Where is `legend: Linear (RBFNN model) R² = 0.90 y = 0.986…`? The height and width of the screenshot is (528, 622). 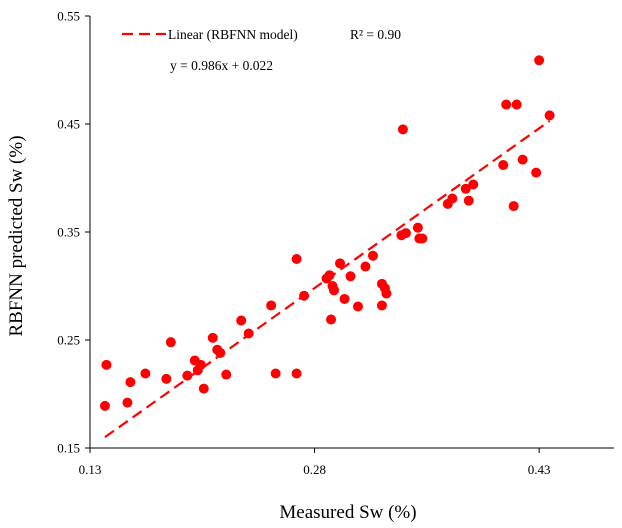
legend: Linear (RBFNN model) R² = 0.90 y = 0.986… is located at coordinates (261, 50).